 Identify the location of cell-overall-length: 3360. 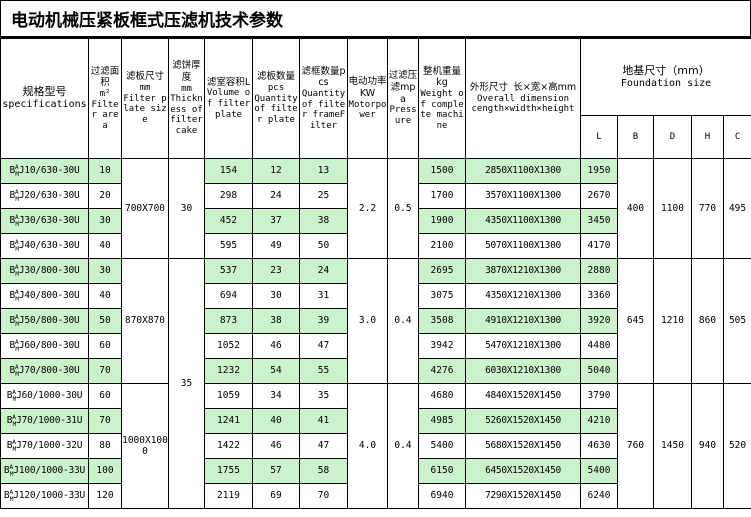
(599, 296).